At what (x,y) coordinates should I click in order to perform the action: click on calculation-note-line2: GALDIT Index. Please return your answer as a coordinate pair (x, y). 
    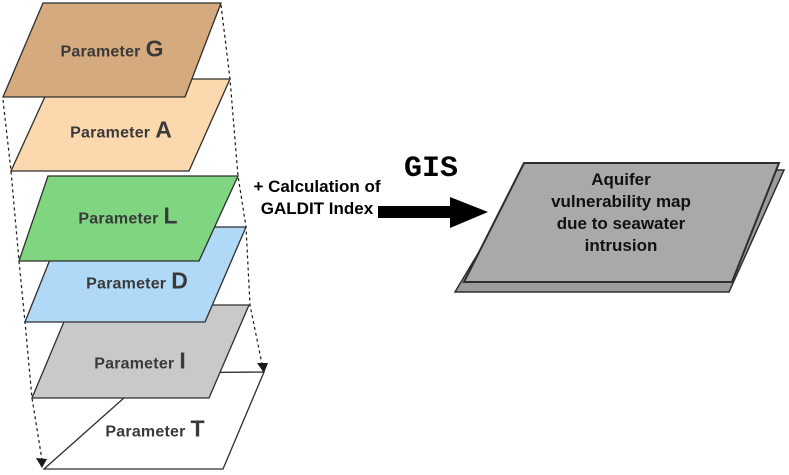
    Looking at the image, I should click on (317, 208).